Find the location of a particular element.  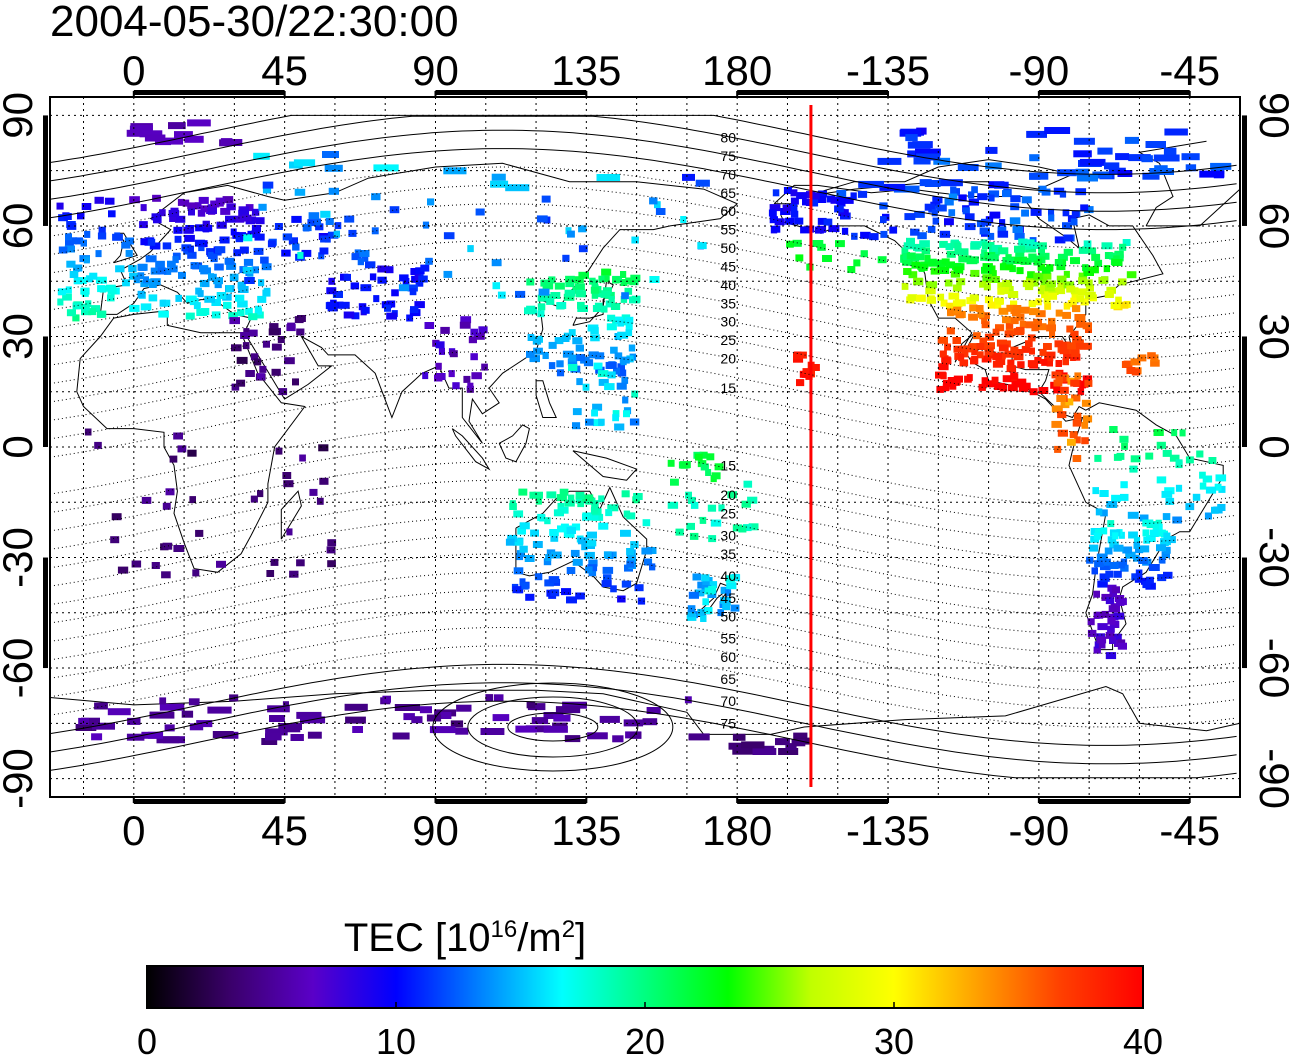

top-lon-label: 90 is located at coordinates (435, 70).